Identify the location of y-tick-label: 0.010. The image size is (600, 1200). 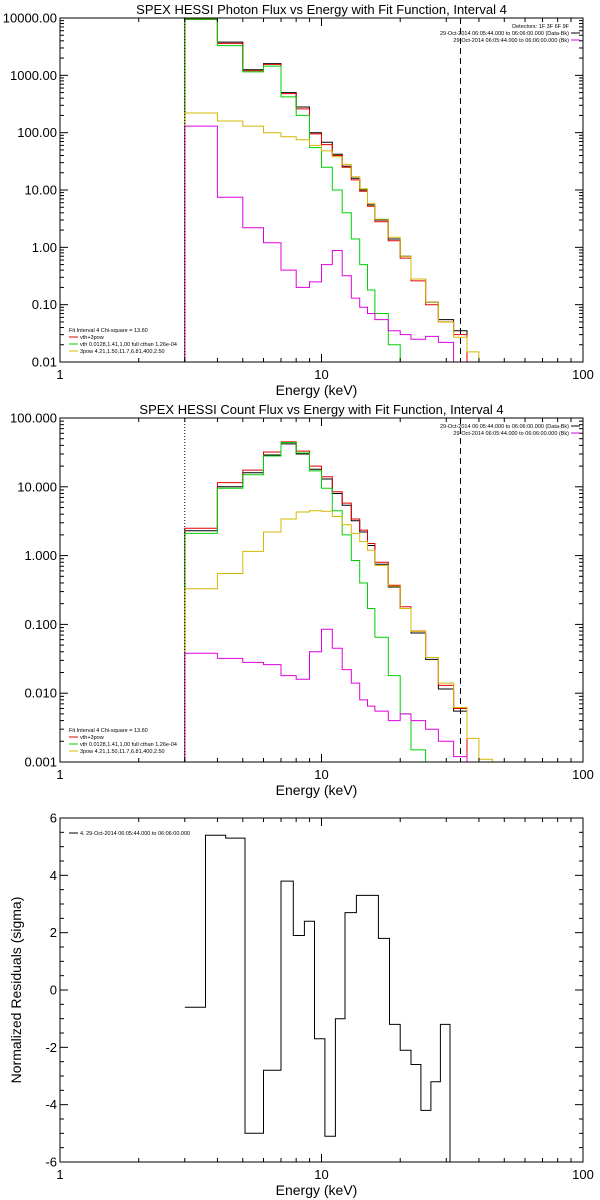
(40, 693).